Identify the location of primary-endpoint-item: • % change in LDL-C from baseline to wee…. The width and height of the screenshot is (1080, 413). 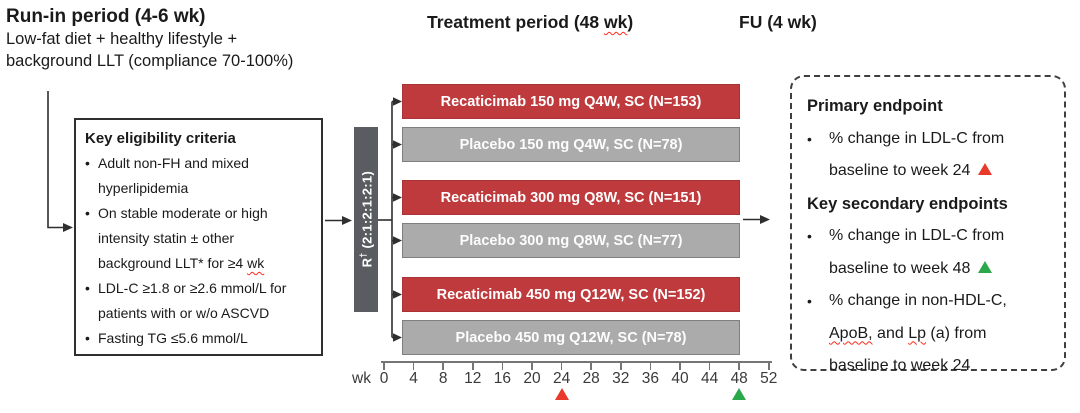
(931, 155).